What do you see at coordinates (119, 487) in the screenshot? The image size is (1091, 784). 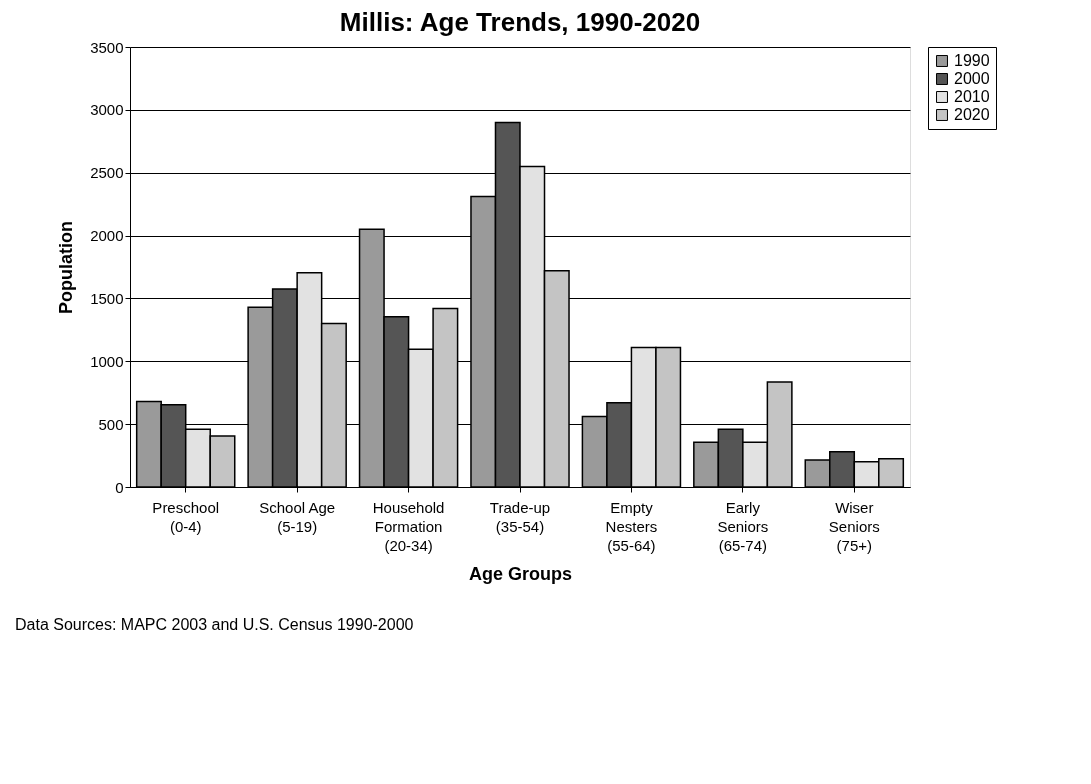 I see `y-tick-label: 0` at bounding box center [119, 487].